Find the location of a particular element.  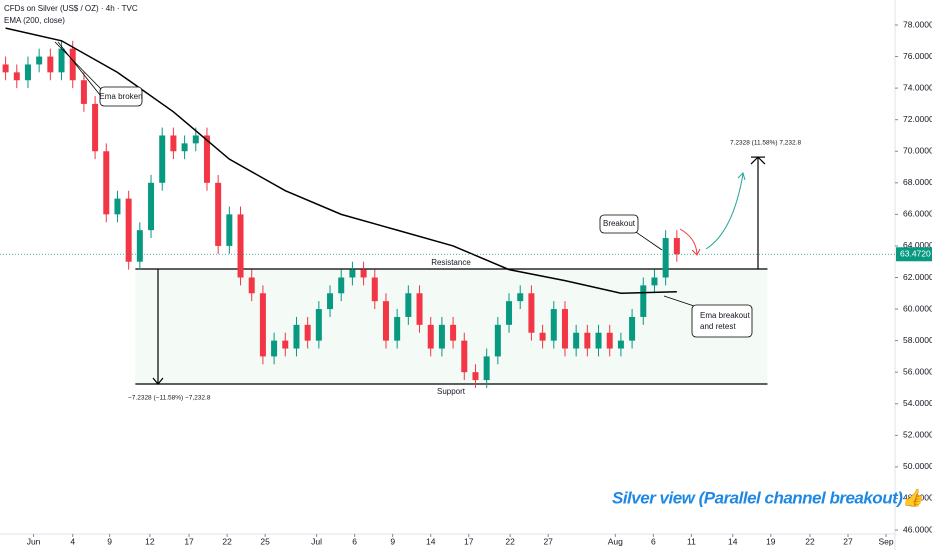

resistance-label: Resistance is located at coordinates (451, 262).